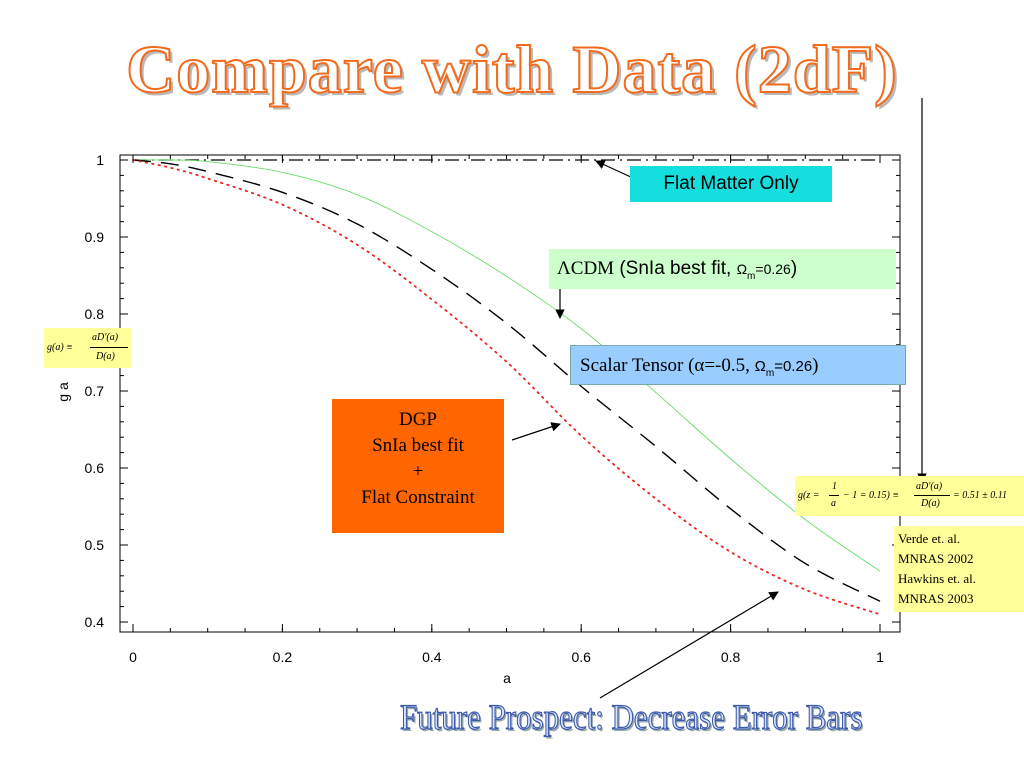  What do you see at coordinates (936, 558) in the screenshot?
I see `reference-line: MNRAS 2002` at bounding box center [936, 558].